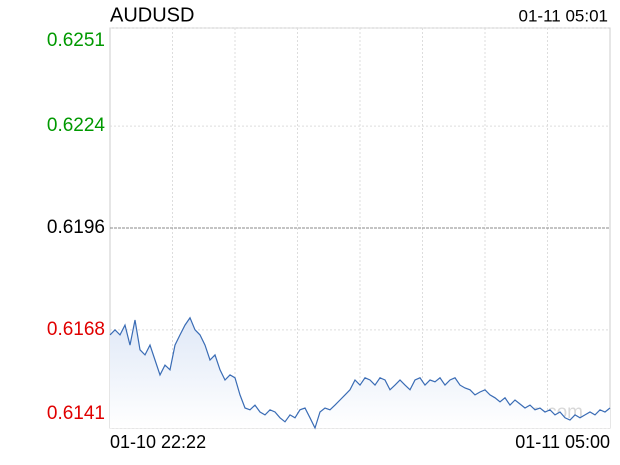 This screenshot has width=620, height=465. I want to click on y-tick-label: 0.6251, so click(76, 40).